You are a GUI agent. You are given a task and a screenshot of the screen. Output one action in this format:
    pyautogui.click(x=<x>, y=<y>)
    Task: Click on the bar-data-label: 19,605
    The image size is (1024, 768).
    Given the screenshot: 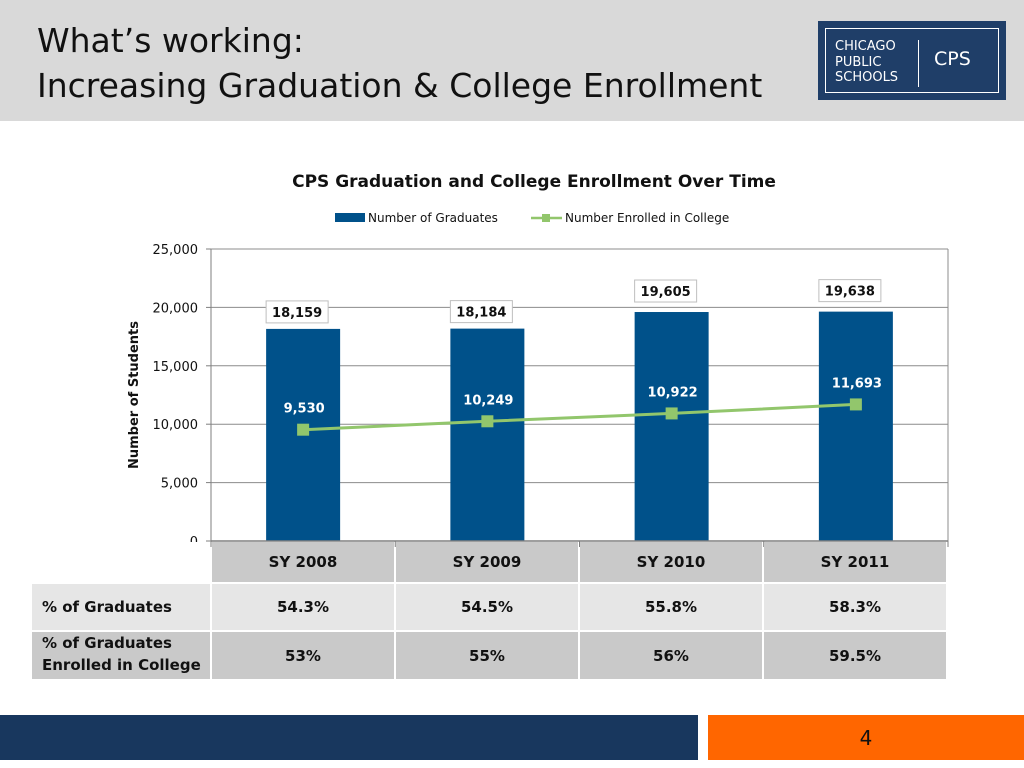 What is the action you would take?
    pyautogui.click(x=666, y=292)
    